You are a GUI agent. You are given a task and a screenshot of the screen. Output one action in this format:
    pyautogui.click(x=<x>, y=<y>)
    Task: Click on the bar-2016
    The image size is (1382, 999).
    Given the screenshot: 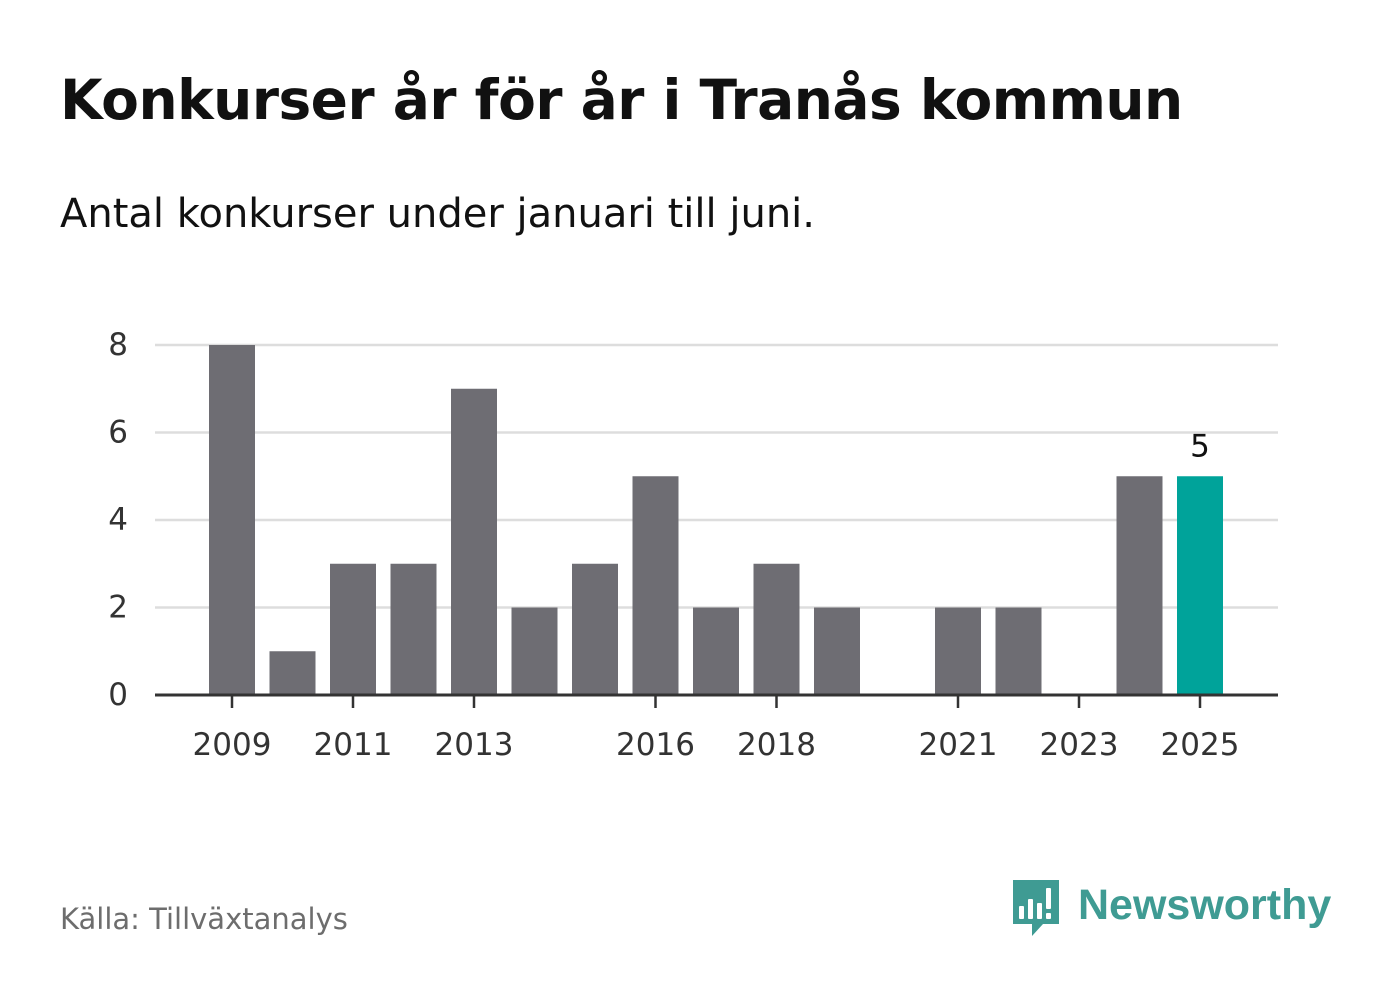 What is the action you would take?
    pyautogui.click(x=655, y=585)
    